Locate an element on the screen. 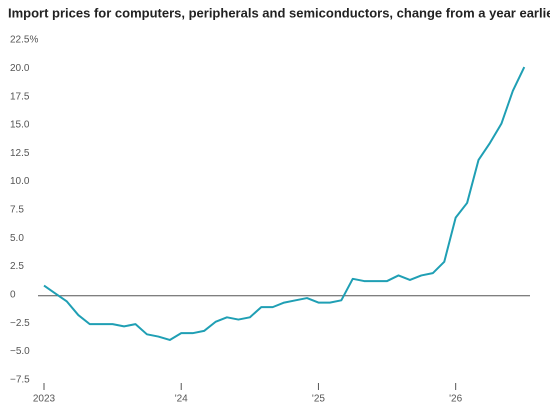 This screenshot has width=550, height=415. y-tick-label: 12.5 is located at coordinates (20, 153).